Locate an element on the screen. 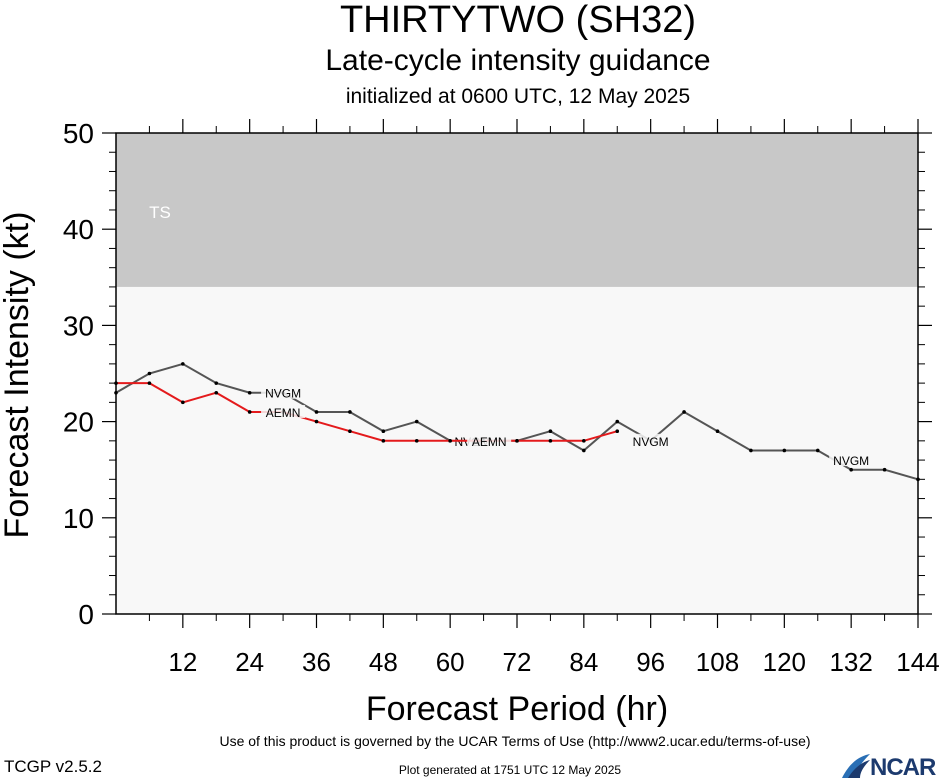 This screenshot has height=782, width=940. product-version: TCGP v2.5.2 is located at coordinates (53, 766).